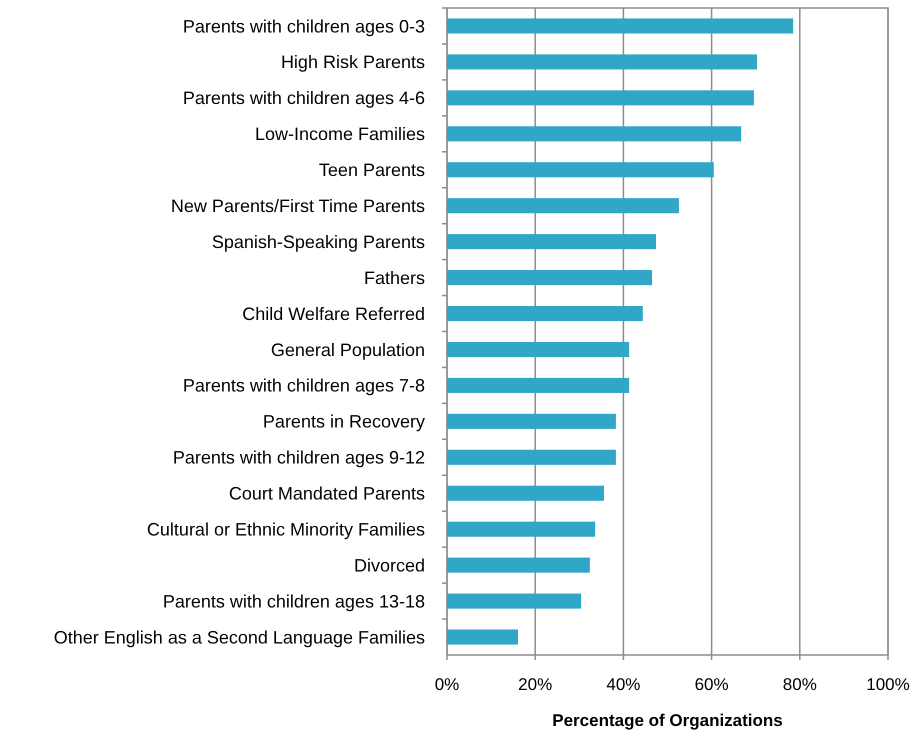 This screenshot has width=920, height=734. What do you see at coordinates (623, 684) in the screenshot?
I see `x-tick-label: 40%` at bounding box center [623, 684].